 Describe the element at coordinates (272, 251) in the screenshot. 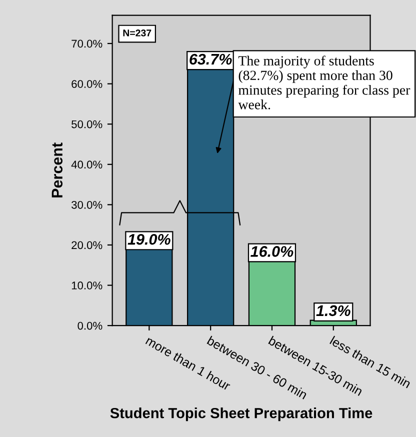

I see `data-label: 16.0%` at that location.